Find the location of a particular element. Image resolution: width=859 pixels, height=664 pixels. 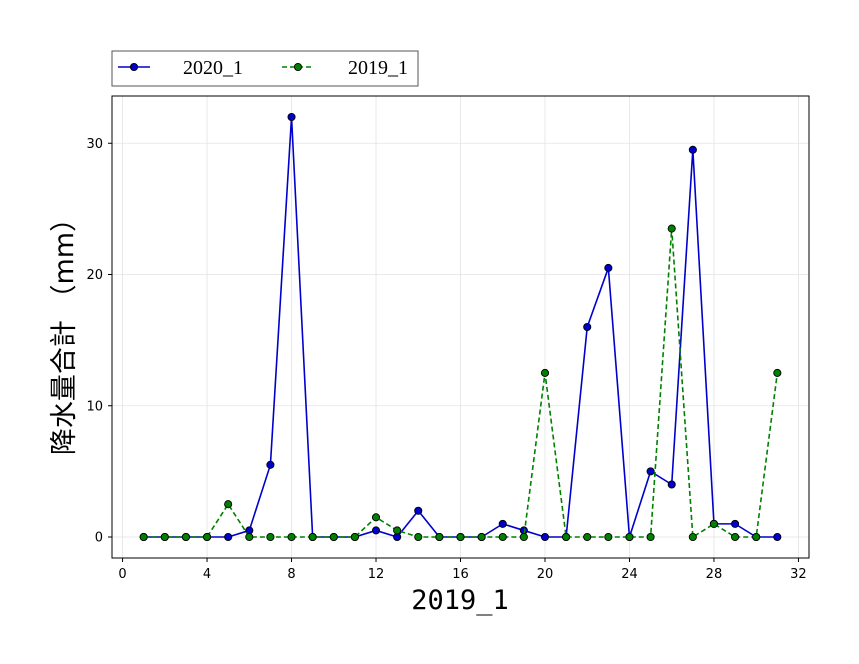

legend-label-2019: 2019_1 is located at coordinates (378, 68).